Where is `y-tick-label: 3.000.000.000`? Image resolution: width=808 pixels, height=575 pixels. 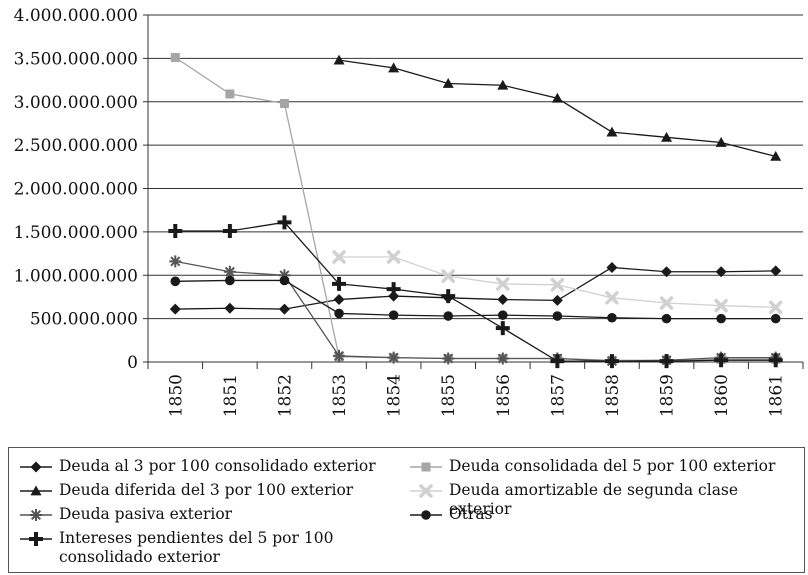 y-tick-label: 3.000.000.000 is located at coordinates (76, 103).